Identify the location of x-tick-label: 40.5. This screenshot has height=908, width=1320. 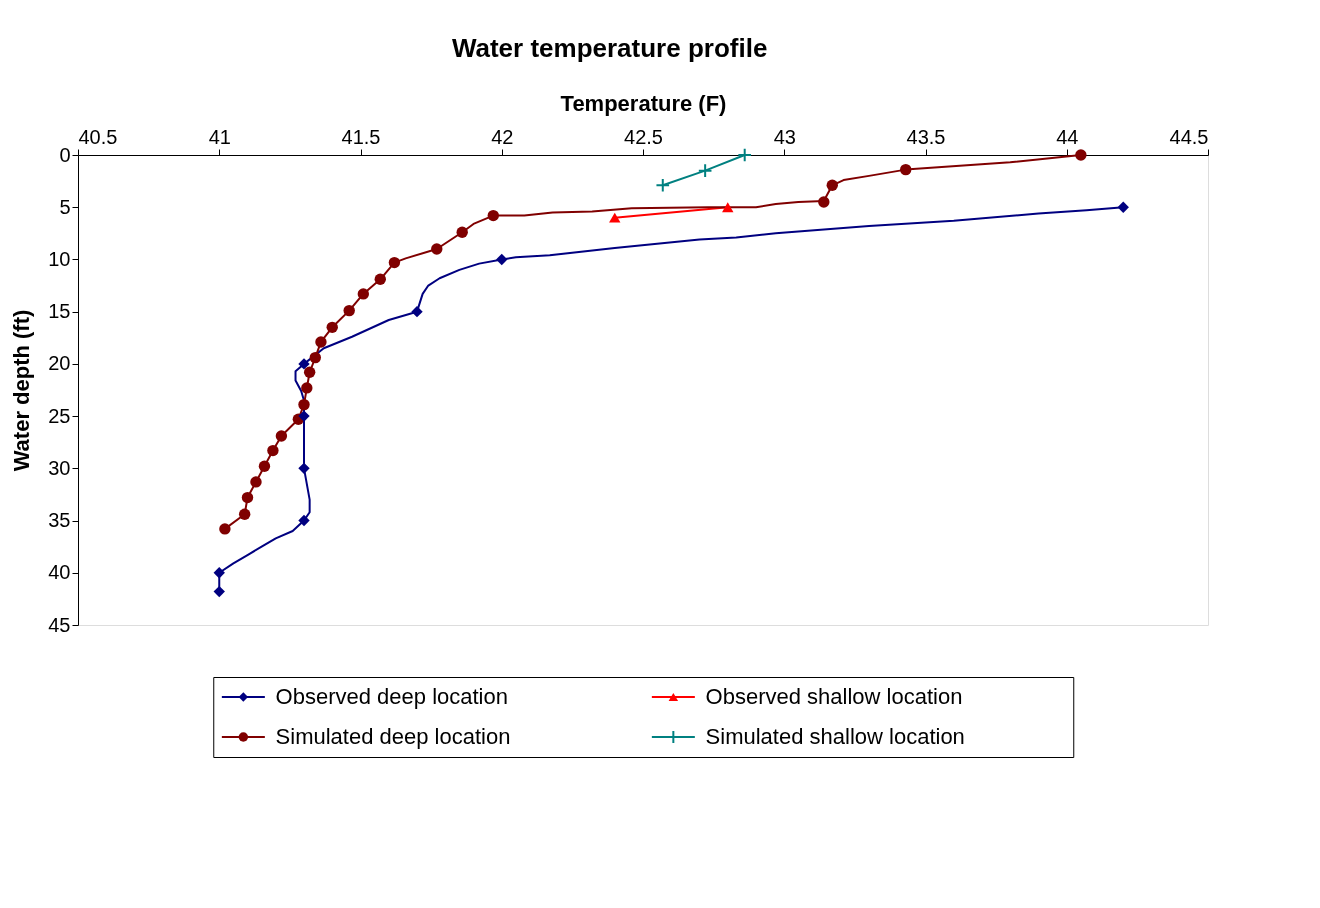
(98, 136).